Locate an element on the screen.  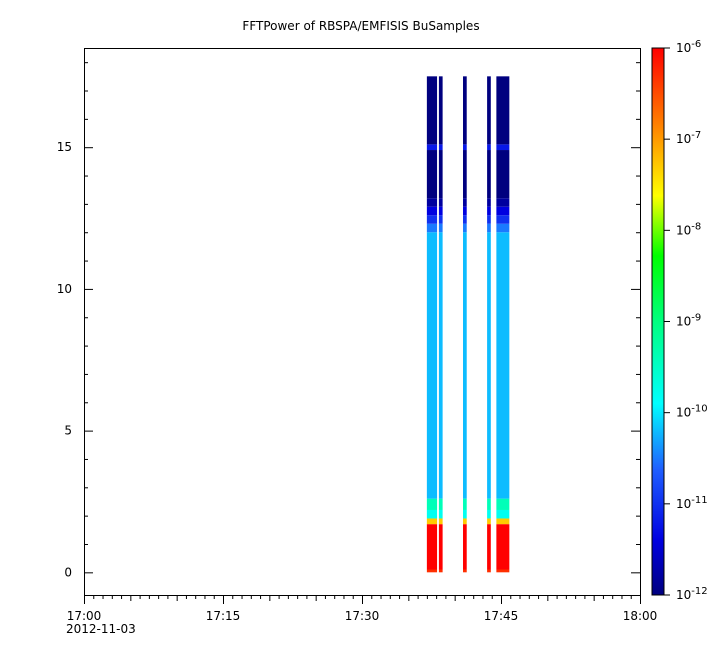
x-tick-label: 17:30 is located at coordinates (362, 616).